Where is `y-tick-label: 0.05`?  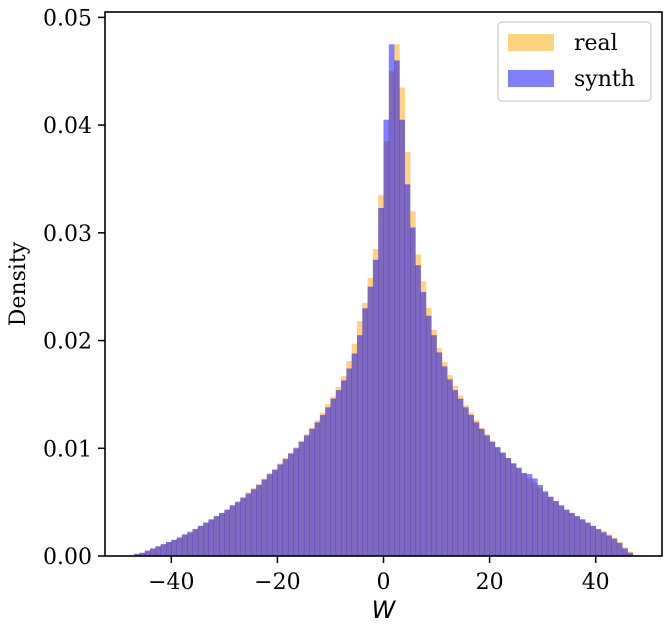 y-tick-label: 0.05 is located at coordinates (67, 18).